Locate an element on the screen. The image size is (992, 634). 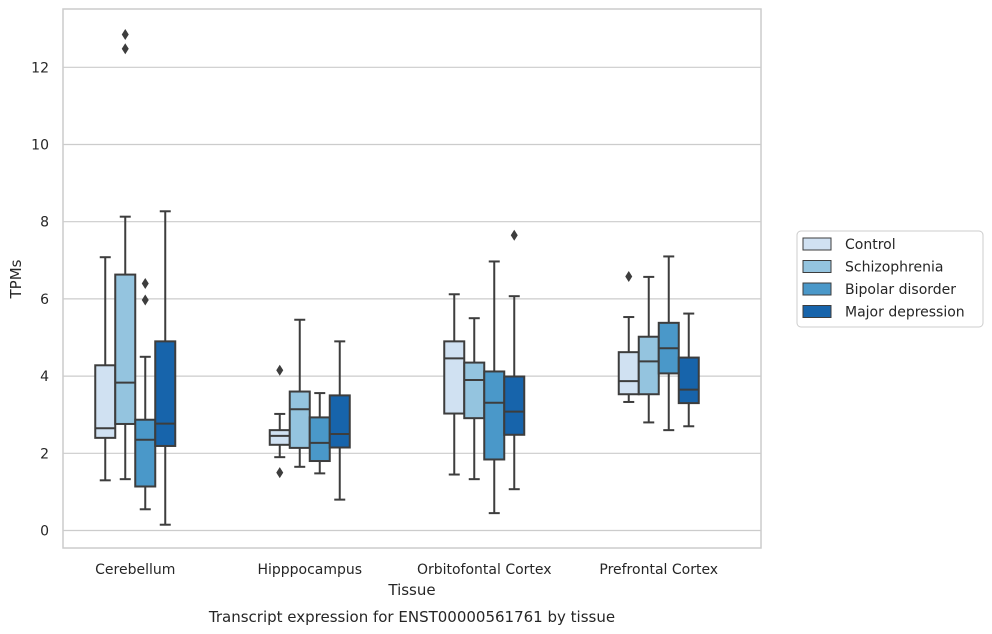
x-tick-label: Prefrontal Cortex is located at coordinates (658, 570).